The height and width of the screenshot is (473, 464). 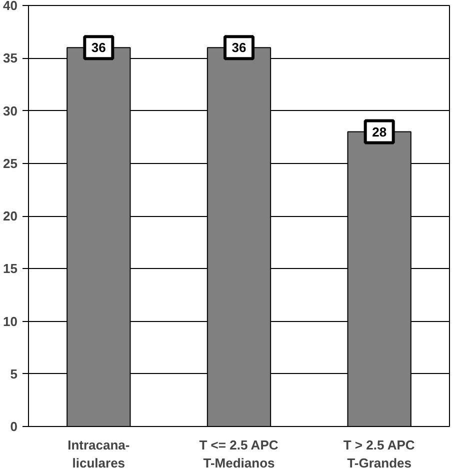 What do you see at coordinates (14, 426) in the screenshot?
I see `y-tick-label: 0` at bounding box center [14, 426].